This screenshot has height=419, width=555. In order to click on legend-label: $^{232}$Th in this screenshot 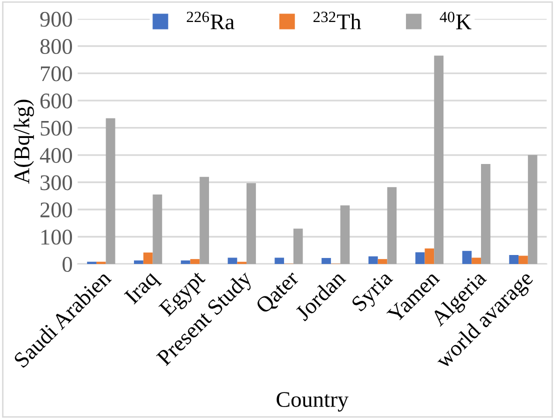, I will do `click(337, 21)`.